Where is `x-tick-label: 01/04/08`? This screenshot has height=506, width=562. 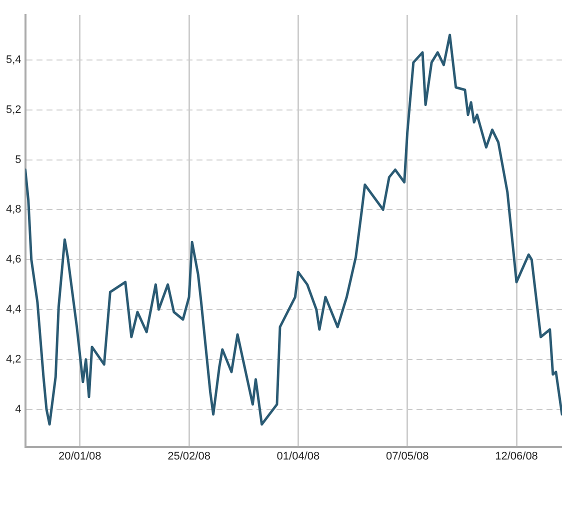 x-tick-label: 01/04/08 is located at coordinates (298, 456).